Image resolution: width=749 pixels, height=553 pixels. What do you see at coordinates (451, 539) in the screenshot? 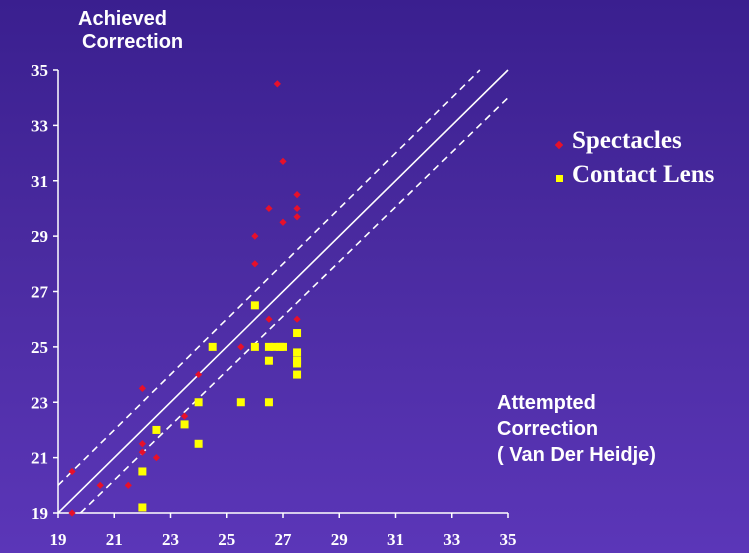
I see `x-tick-label: 33` at bounding box center [451, 539].